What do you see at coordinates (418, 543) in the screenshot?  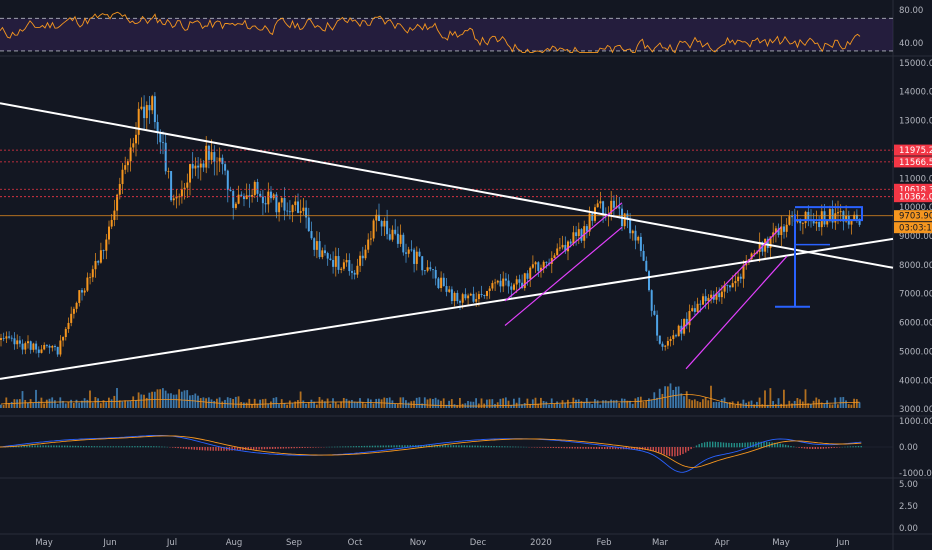 I see `date-tick-label: Nov` at bounding box center [418, 543].